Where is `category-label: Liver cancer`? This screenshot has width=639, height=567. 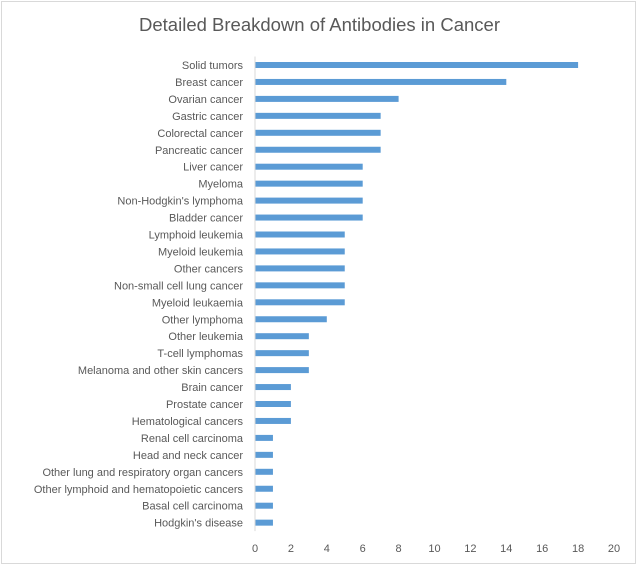 category-label: Liver cancer is located at coordinates (213, 168).